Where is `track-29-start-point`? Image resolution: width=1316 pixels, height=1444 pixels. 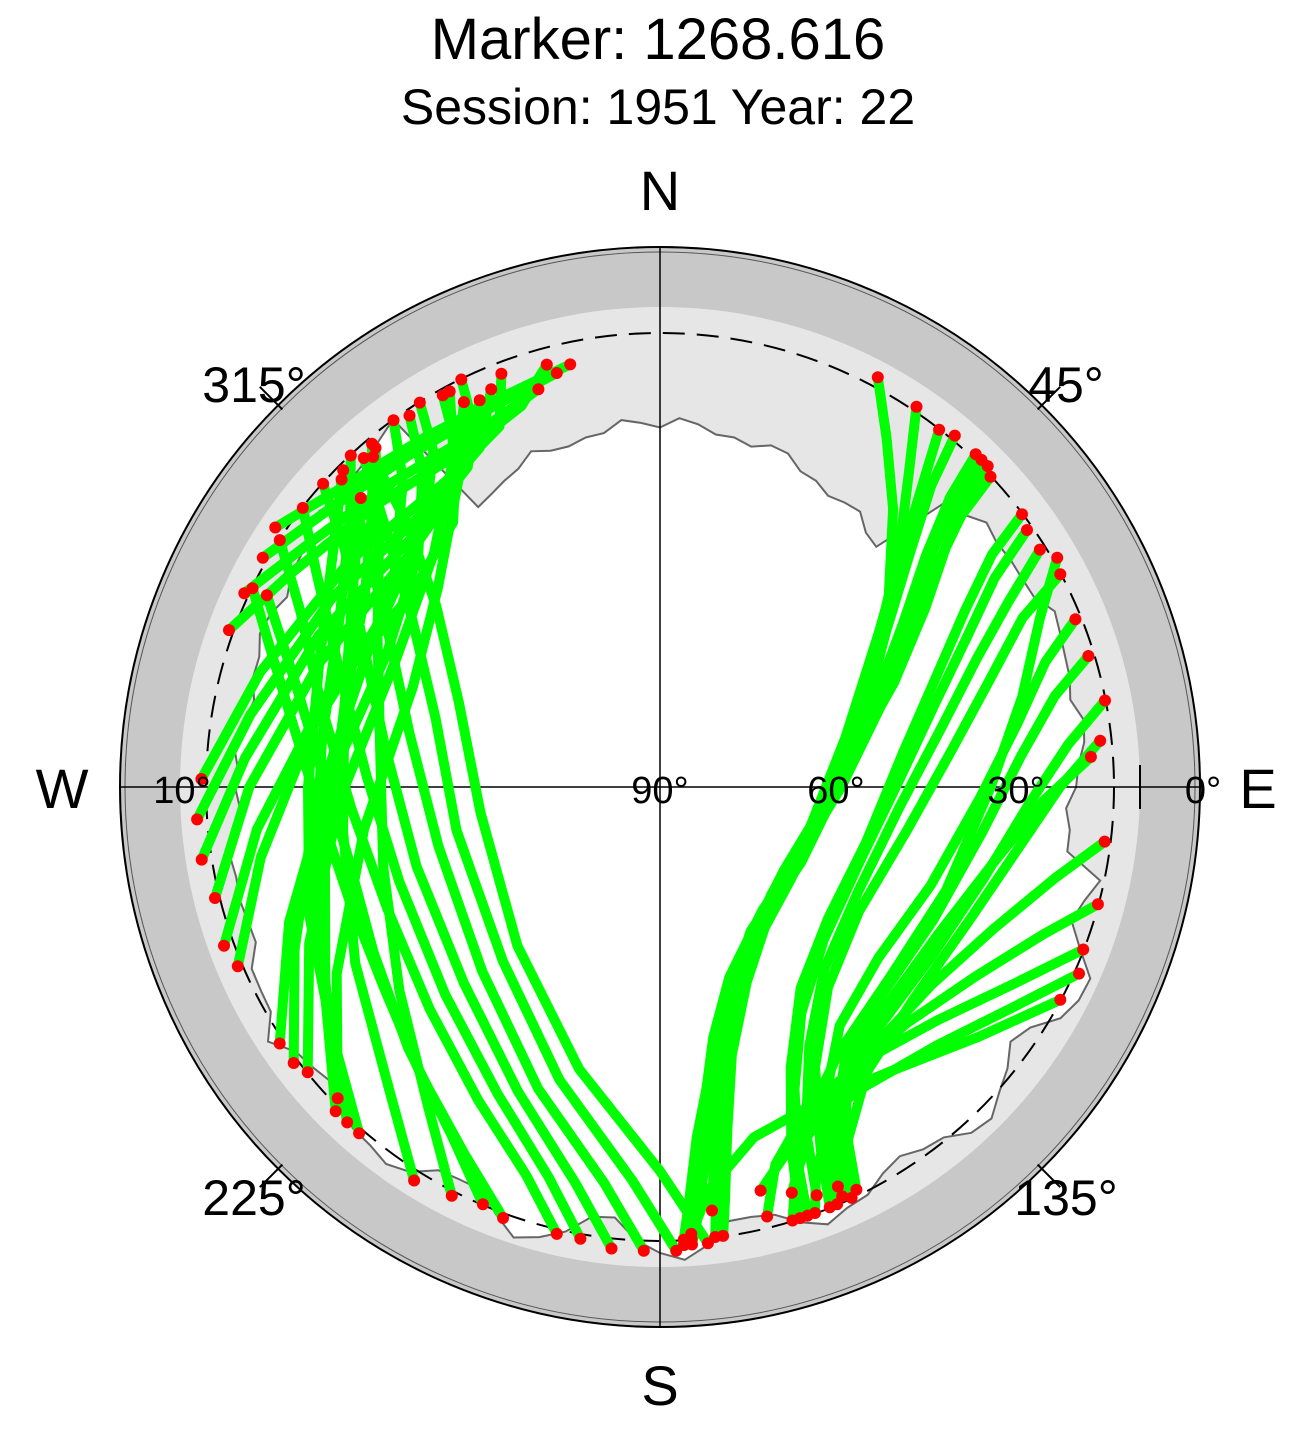
track-29-start-point is located at coordinates (347, 1122).